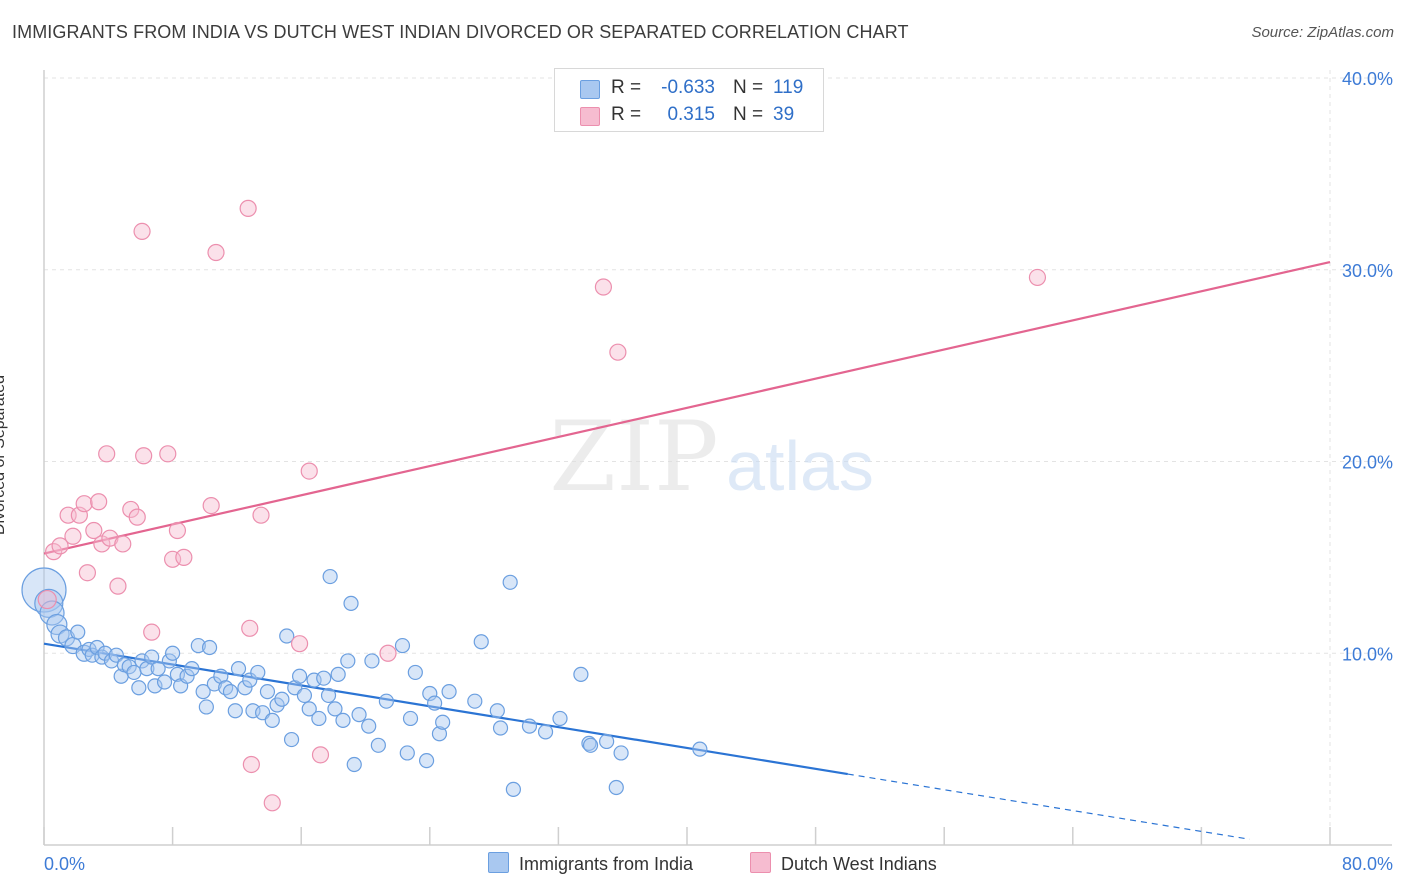  Describe the element at coordinates (788, 87) in the screenshot. I see `legend-n-value: 119` at that location.